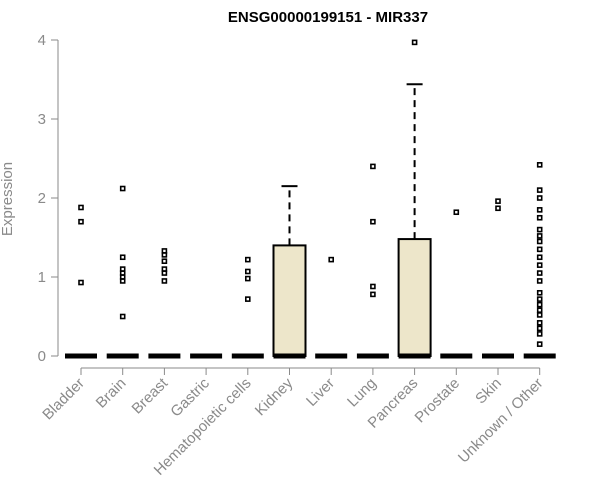  I want to click on chart-title: ENSG00000199151 - MIR337, so click(328, 17).